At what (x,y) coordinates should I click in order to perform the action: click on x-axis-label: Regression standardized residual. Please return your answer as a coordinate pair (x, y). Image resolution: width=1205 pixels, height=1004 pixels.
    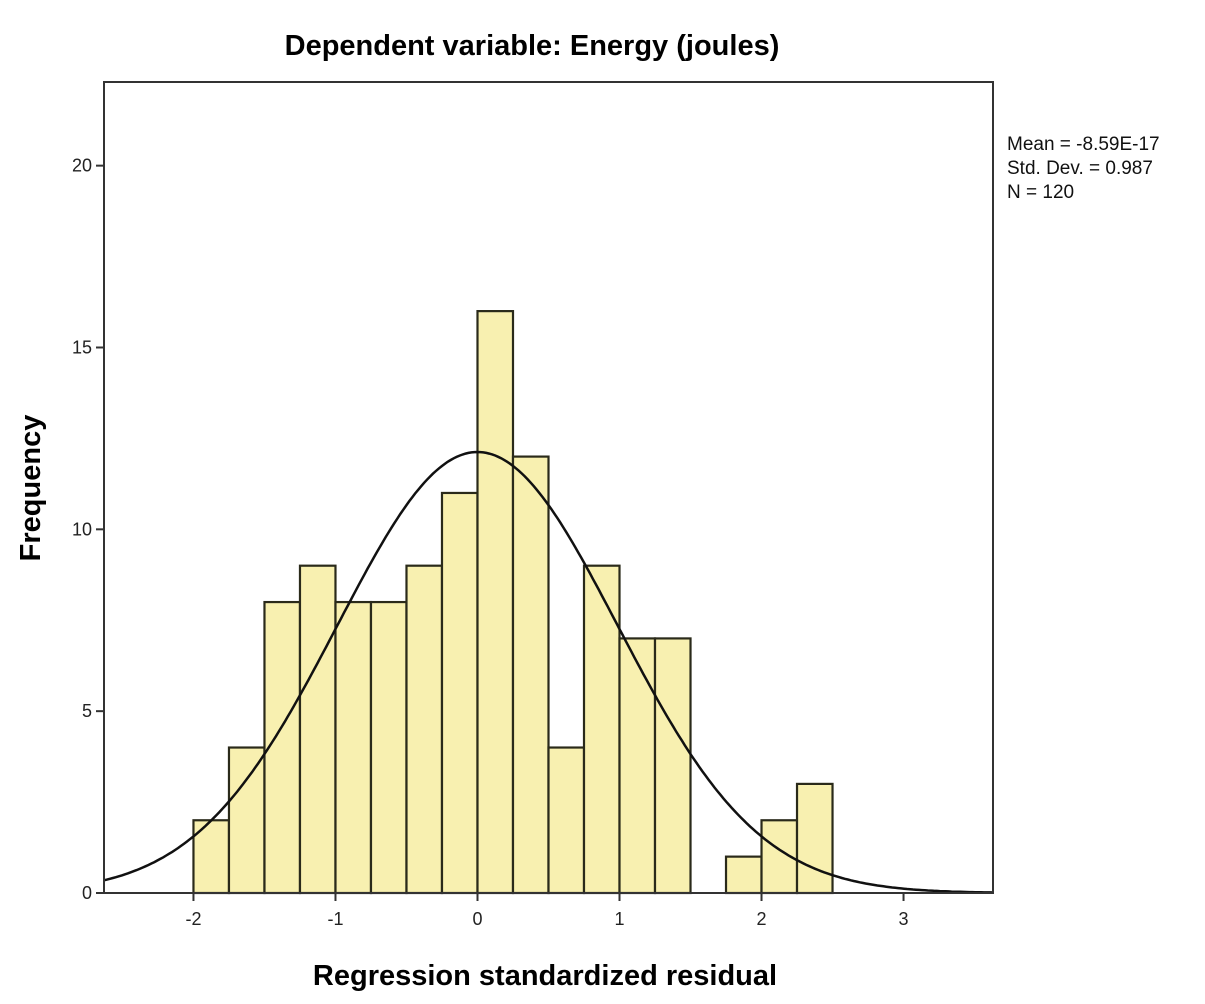
    Looking at the image, I should click on (545, 976).